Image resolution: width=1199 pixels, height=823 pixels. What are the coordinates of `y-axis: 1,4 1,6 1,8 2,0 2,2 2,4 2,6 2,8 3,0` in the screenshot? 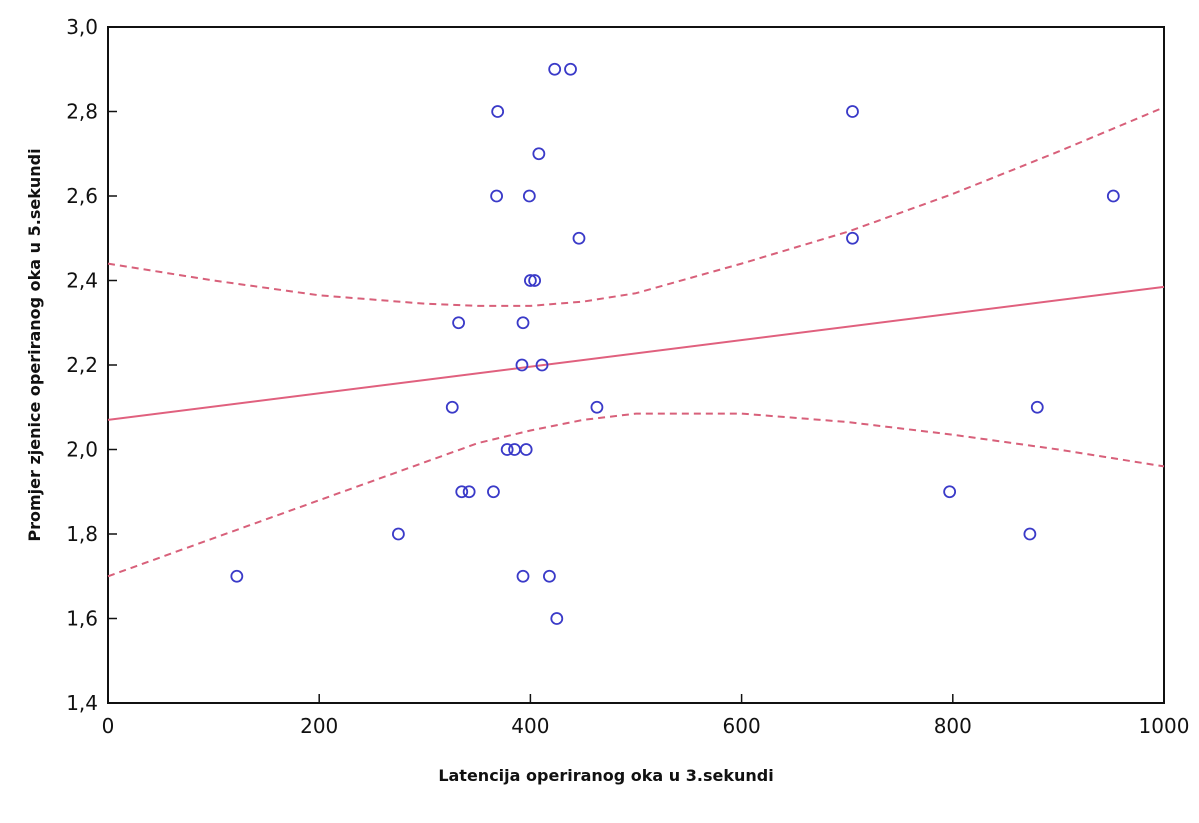 It's located at (91, 365).